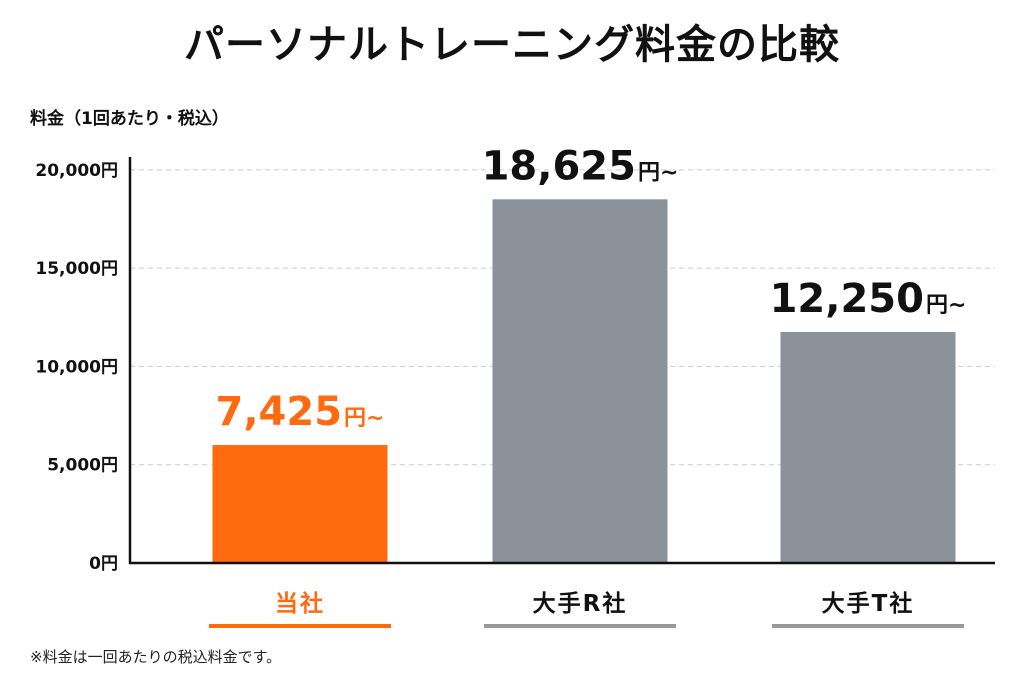 The image size is (1024, 683). I want to click on value-label: 18,625円~, so click(580, 166).